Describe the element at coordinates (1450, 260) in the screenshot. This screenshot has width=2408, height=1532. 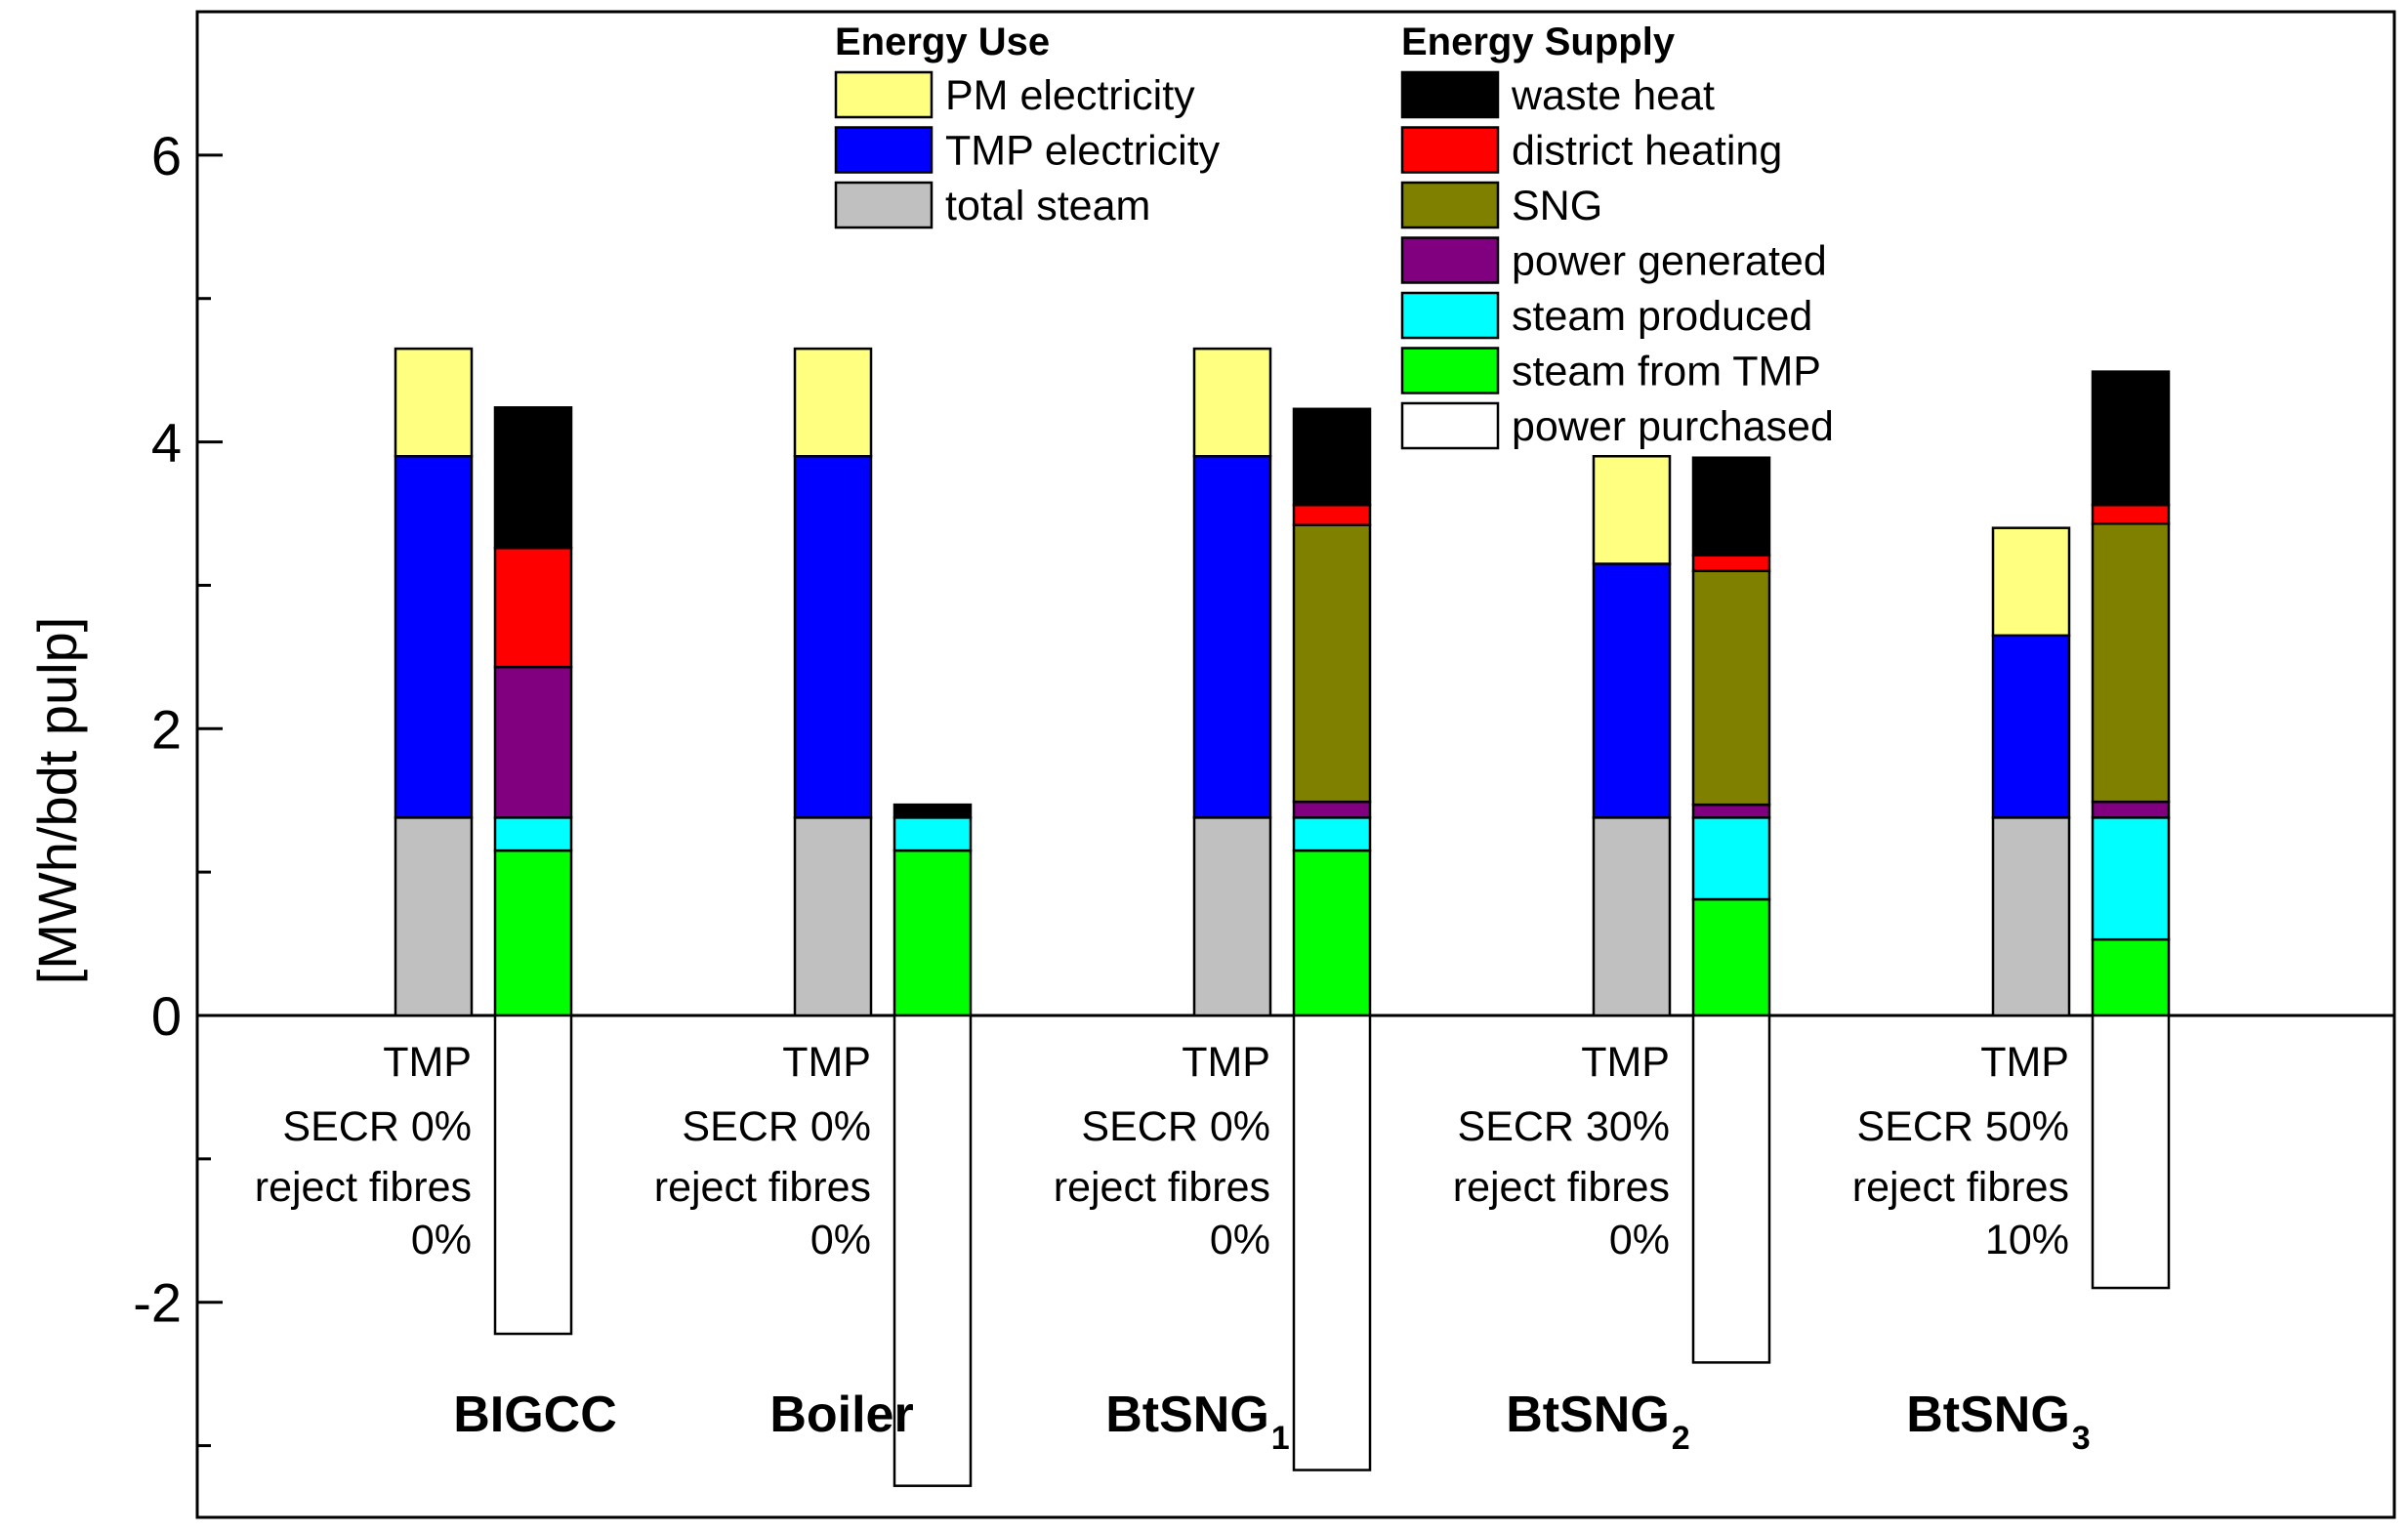
I see `legend-swatch-power-generated` at that location.